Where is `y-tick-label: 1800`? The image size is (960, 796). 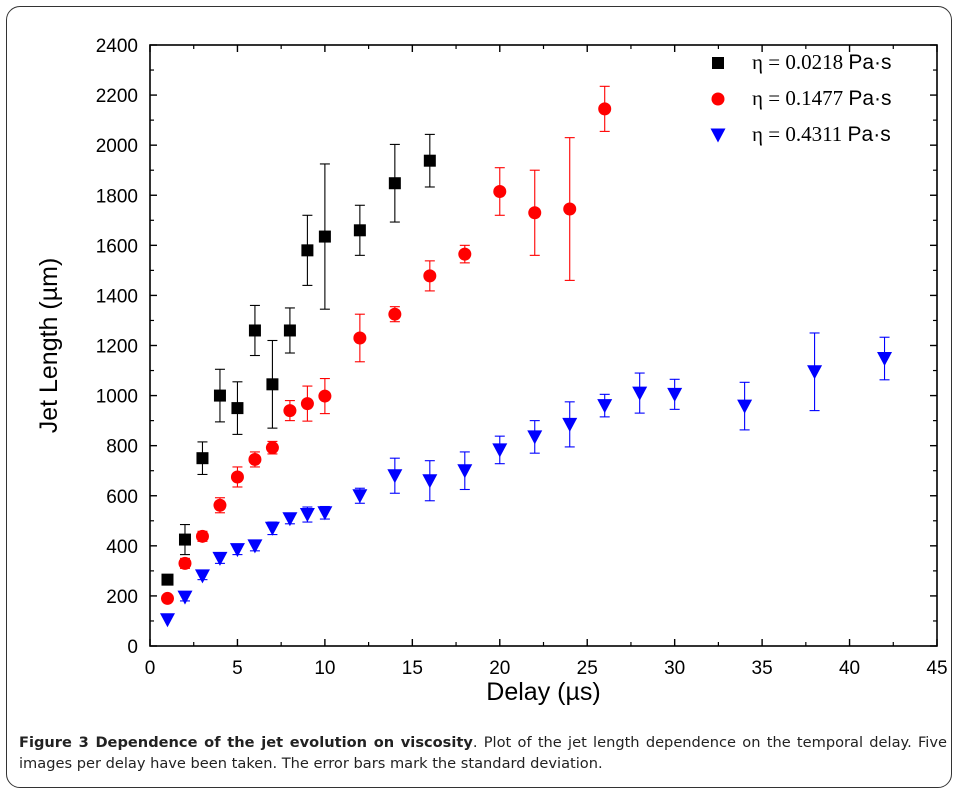
y-tick-label: 1800 is located at coordinates (117, 196).